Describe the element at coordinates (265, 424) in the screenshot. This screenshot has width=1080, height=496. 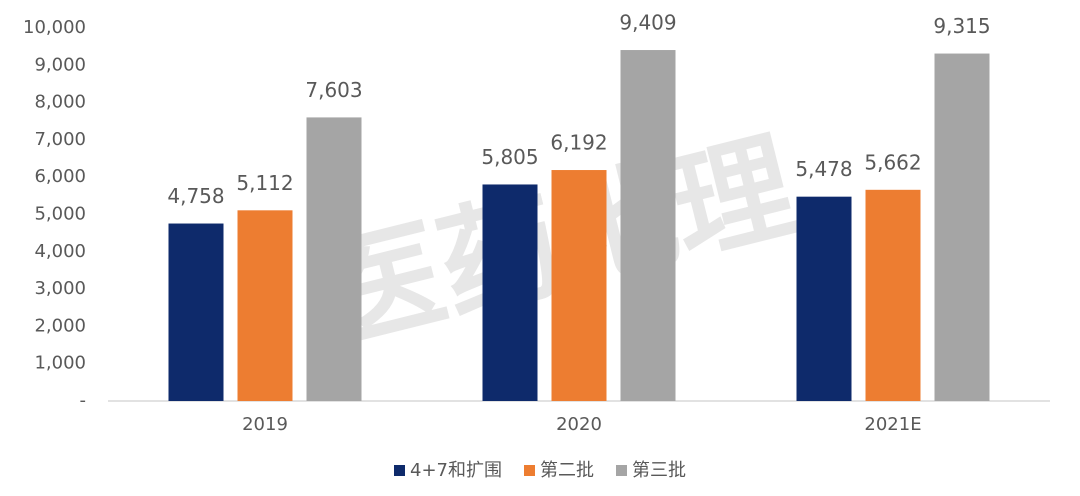
I see `x-tick-label: 2019` at that location.